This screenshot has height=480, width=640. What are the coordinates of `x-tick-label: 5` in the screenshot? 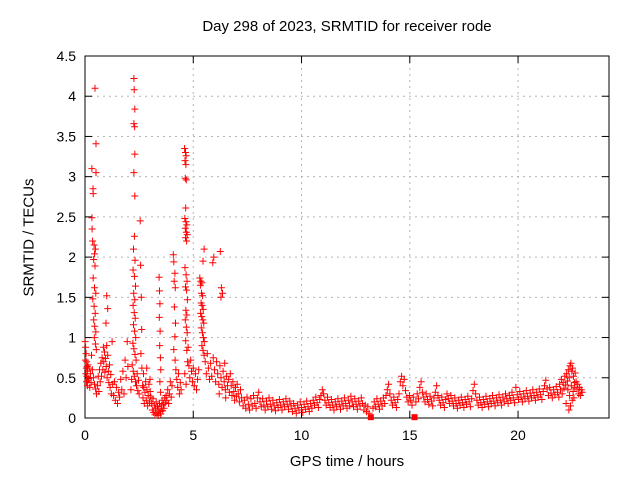 It's located at (193, 435).